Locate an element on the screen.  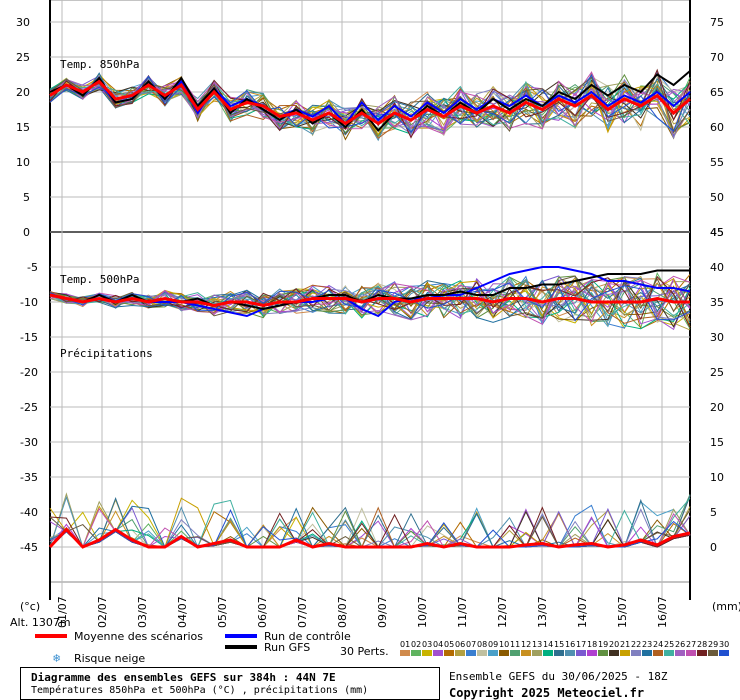
member-legend-label: 01 is located at coordinates (405, 644).